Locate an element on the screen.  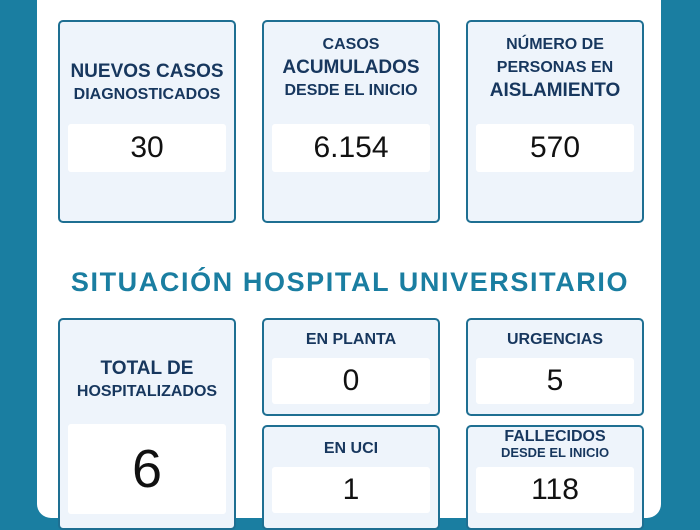
value-fallecidos: 118 is located at coordinates (555, 490).